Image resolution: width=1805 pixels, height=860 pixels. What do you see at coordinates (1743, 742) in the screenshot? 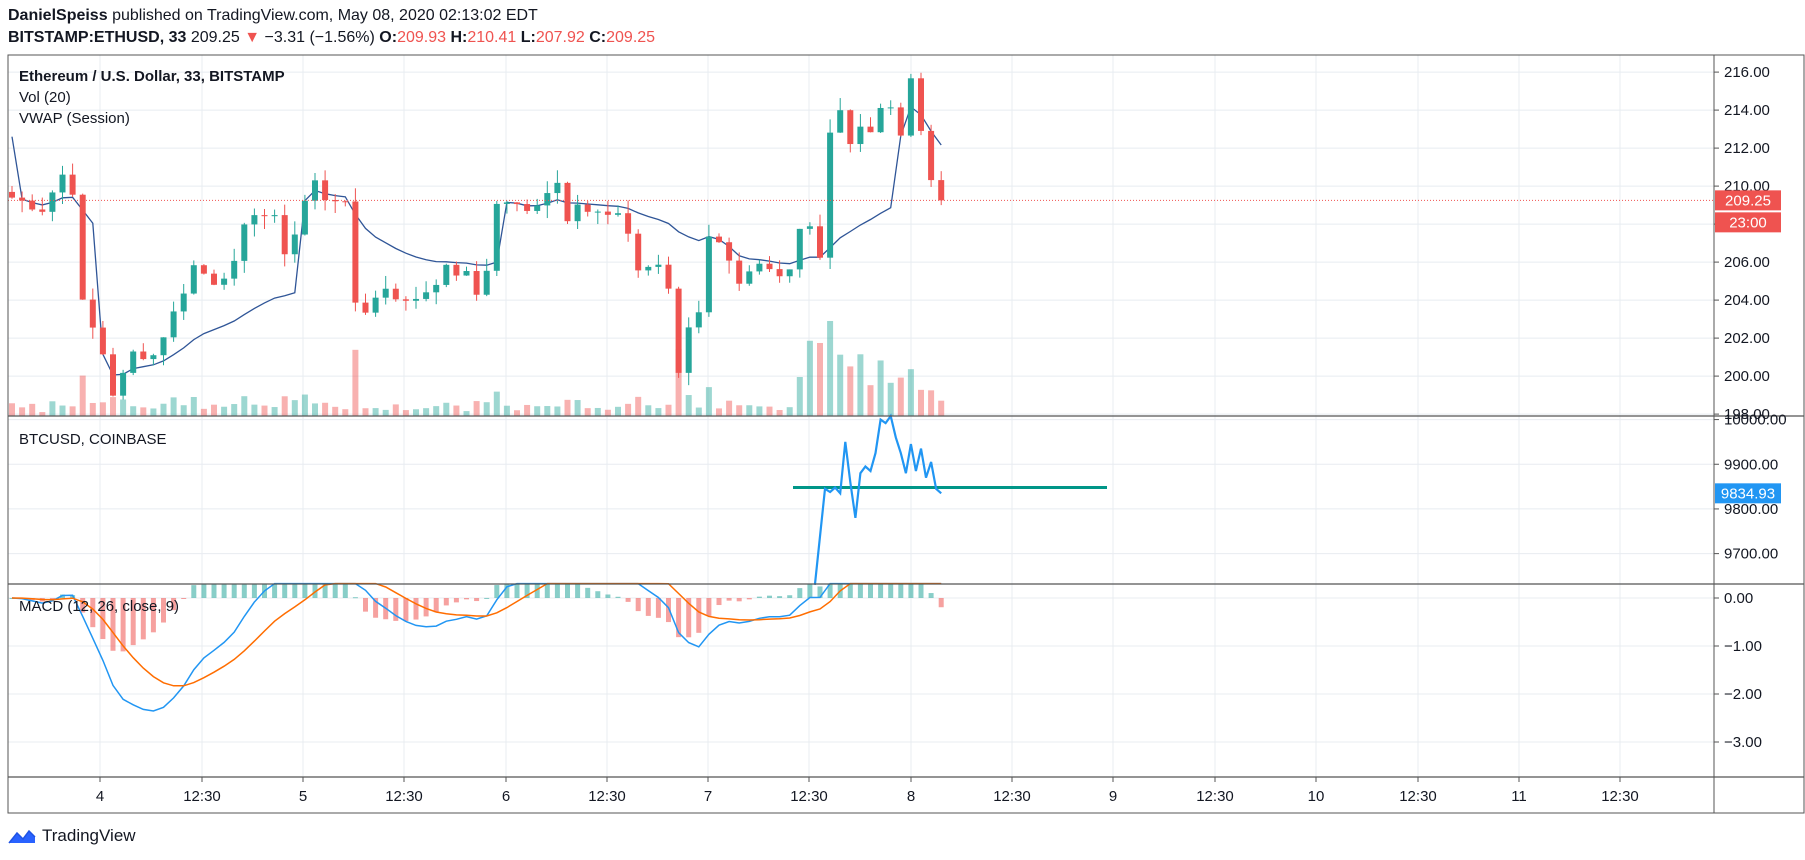
I see `y-tick-label: −3.00` at bounding box center [1743, 742].